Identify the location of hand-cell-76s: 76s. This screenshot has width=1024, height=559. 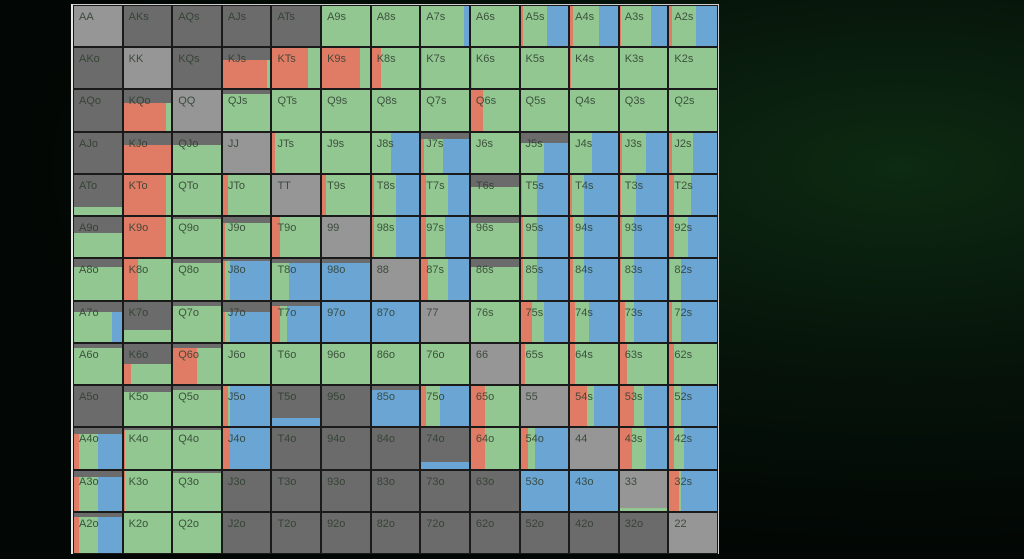
(494, 321).